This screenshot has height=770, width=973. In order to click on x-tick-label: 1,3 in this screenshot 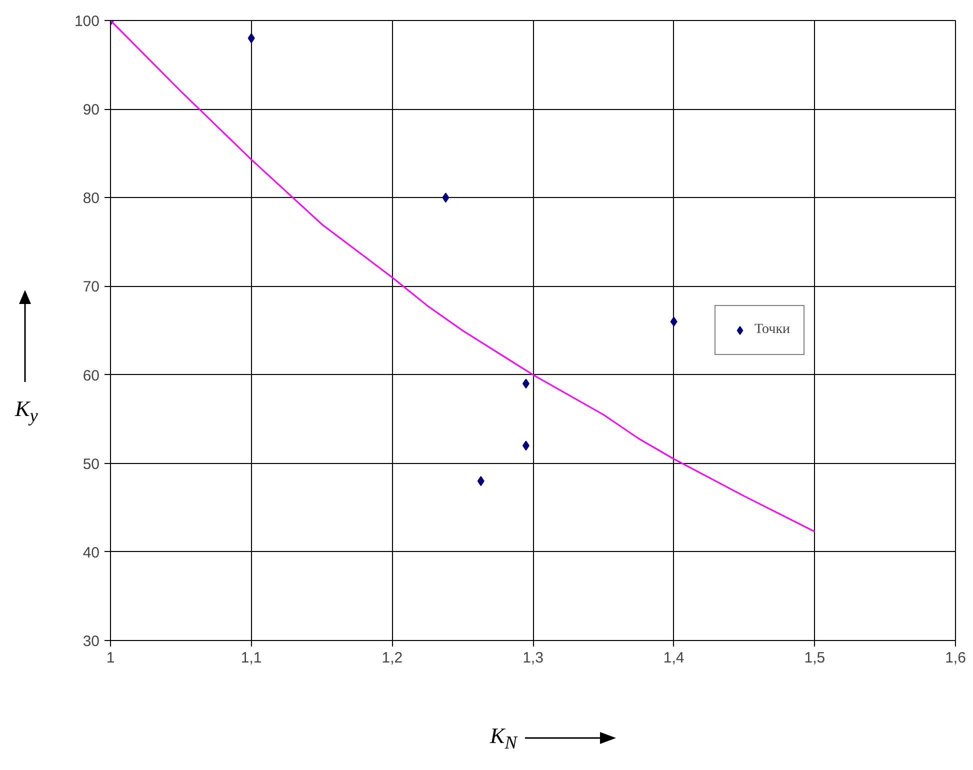, I will do `click(533, 658)`.